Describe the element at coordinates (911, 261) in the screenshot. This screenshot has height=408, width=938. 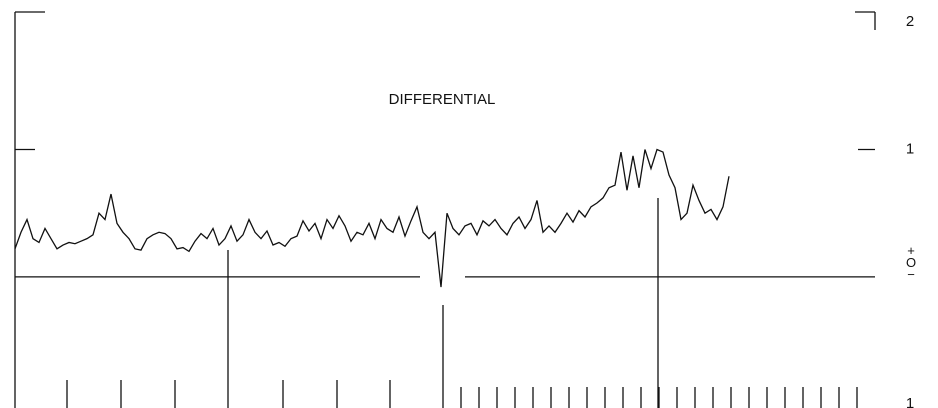
I see `y-tick-label: +O−` at that location.